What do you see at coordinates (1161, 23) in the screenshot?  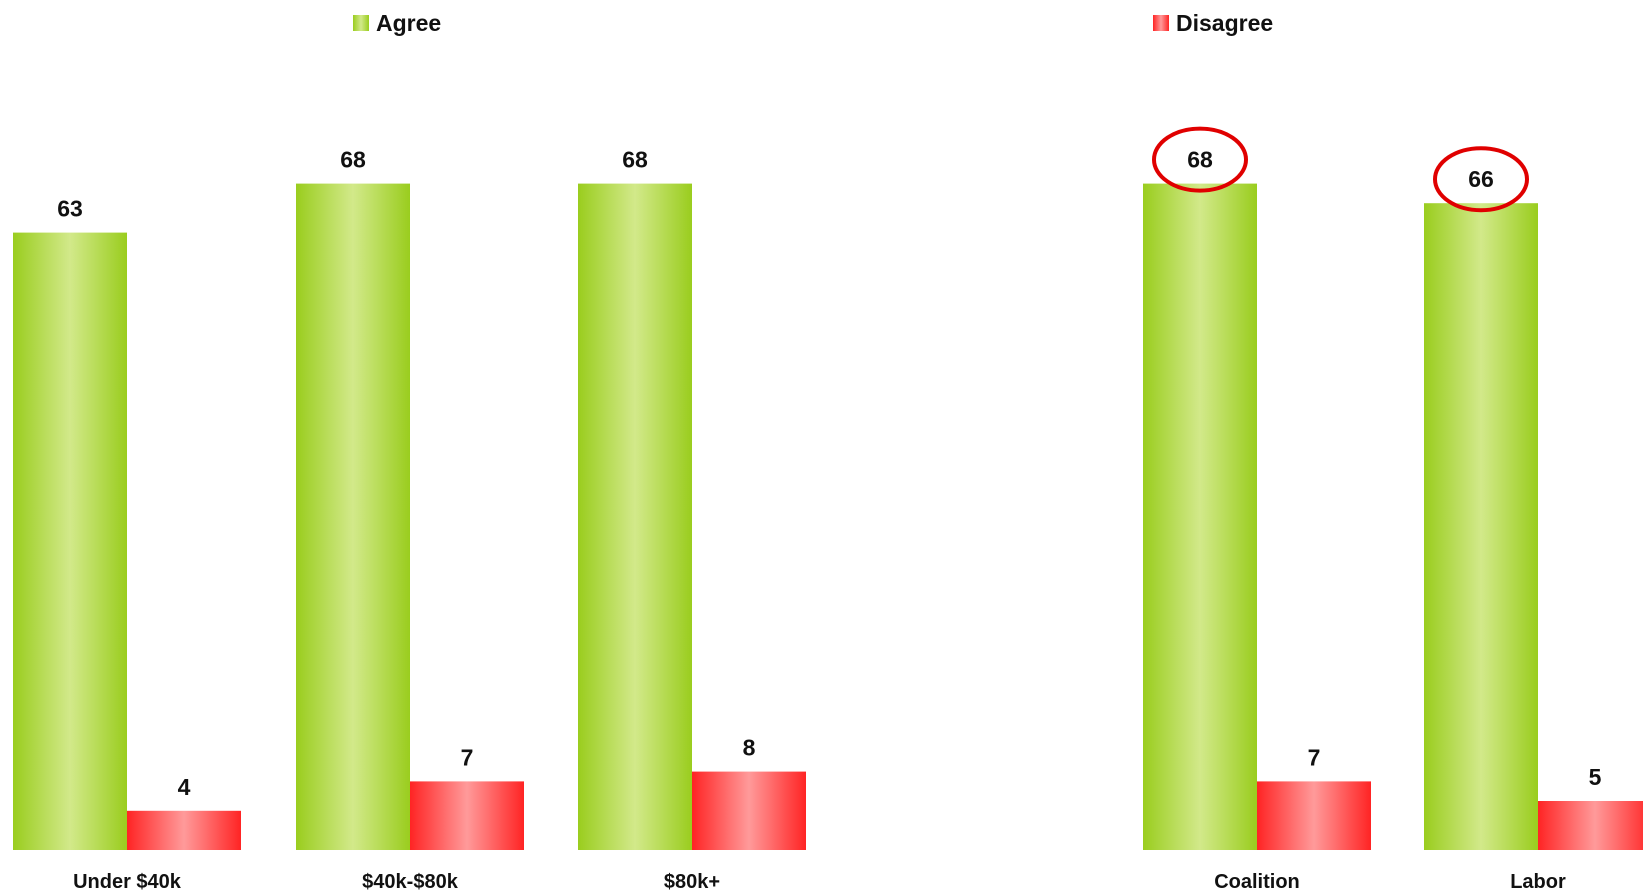 I see `legend-disagree-swatch` at bounding box center [1161, 23].